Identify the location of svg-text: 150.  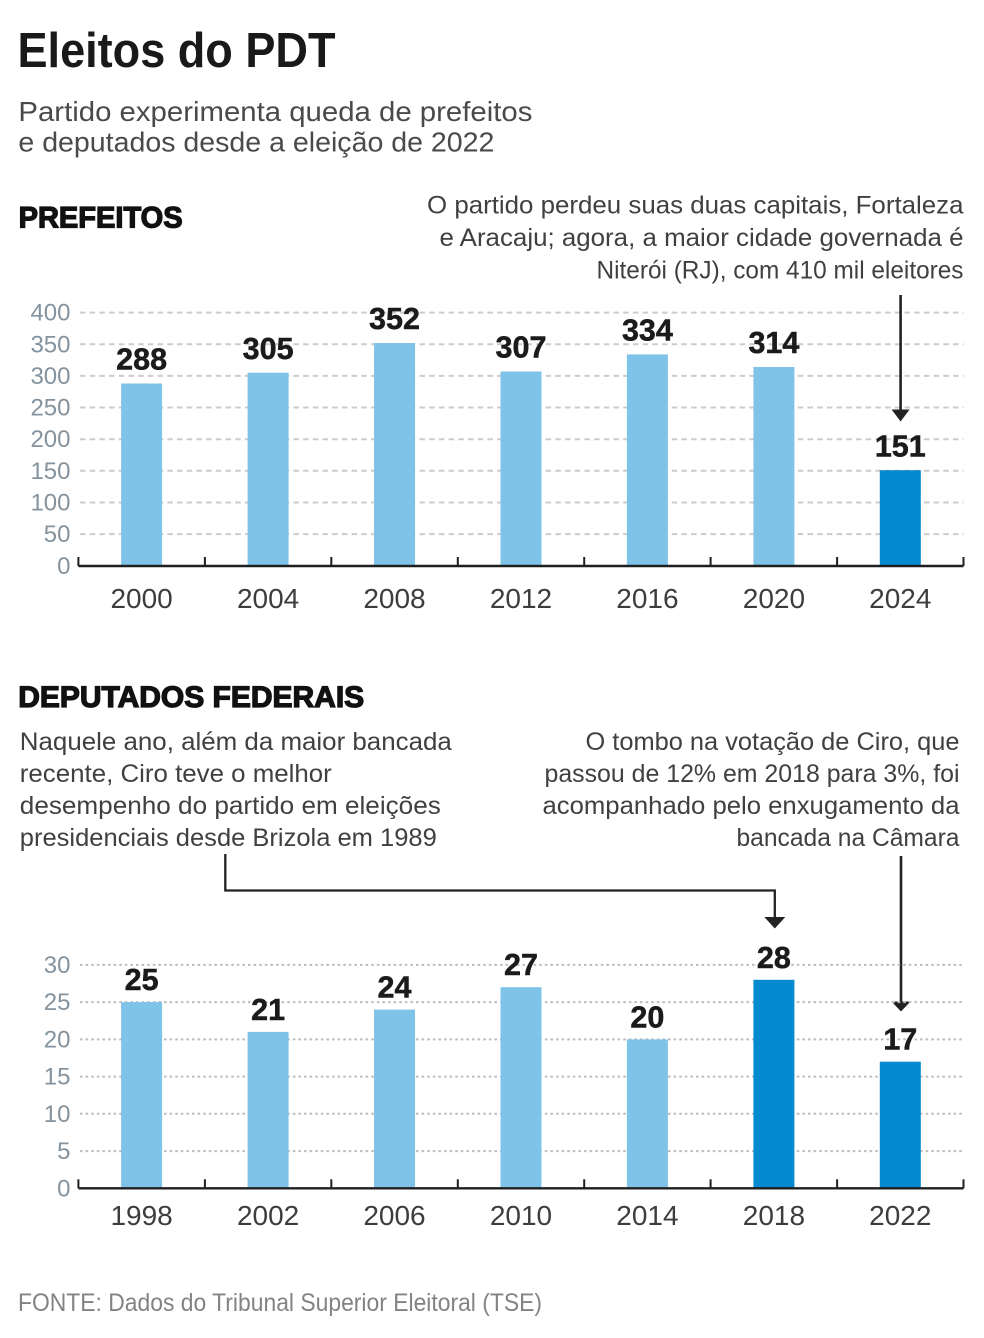
(50, 471).